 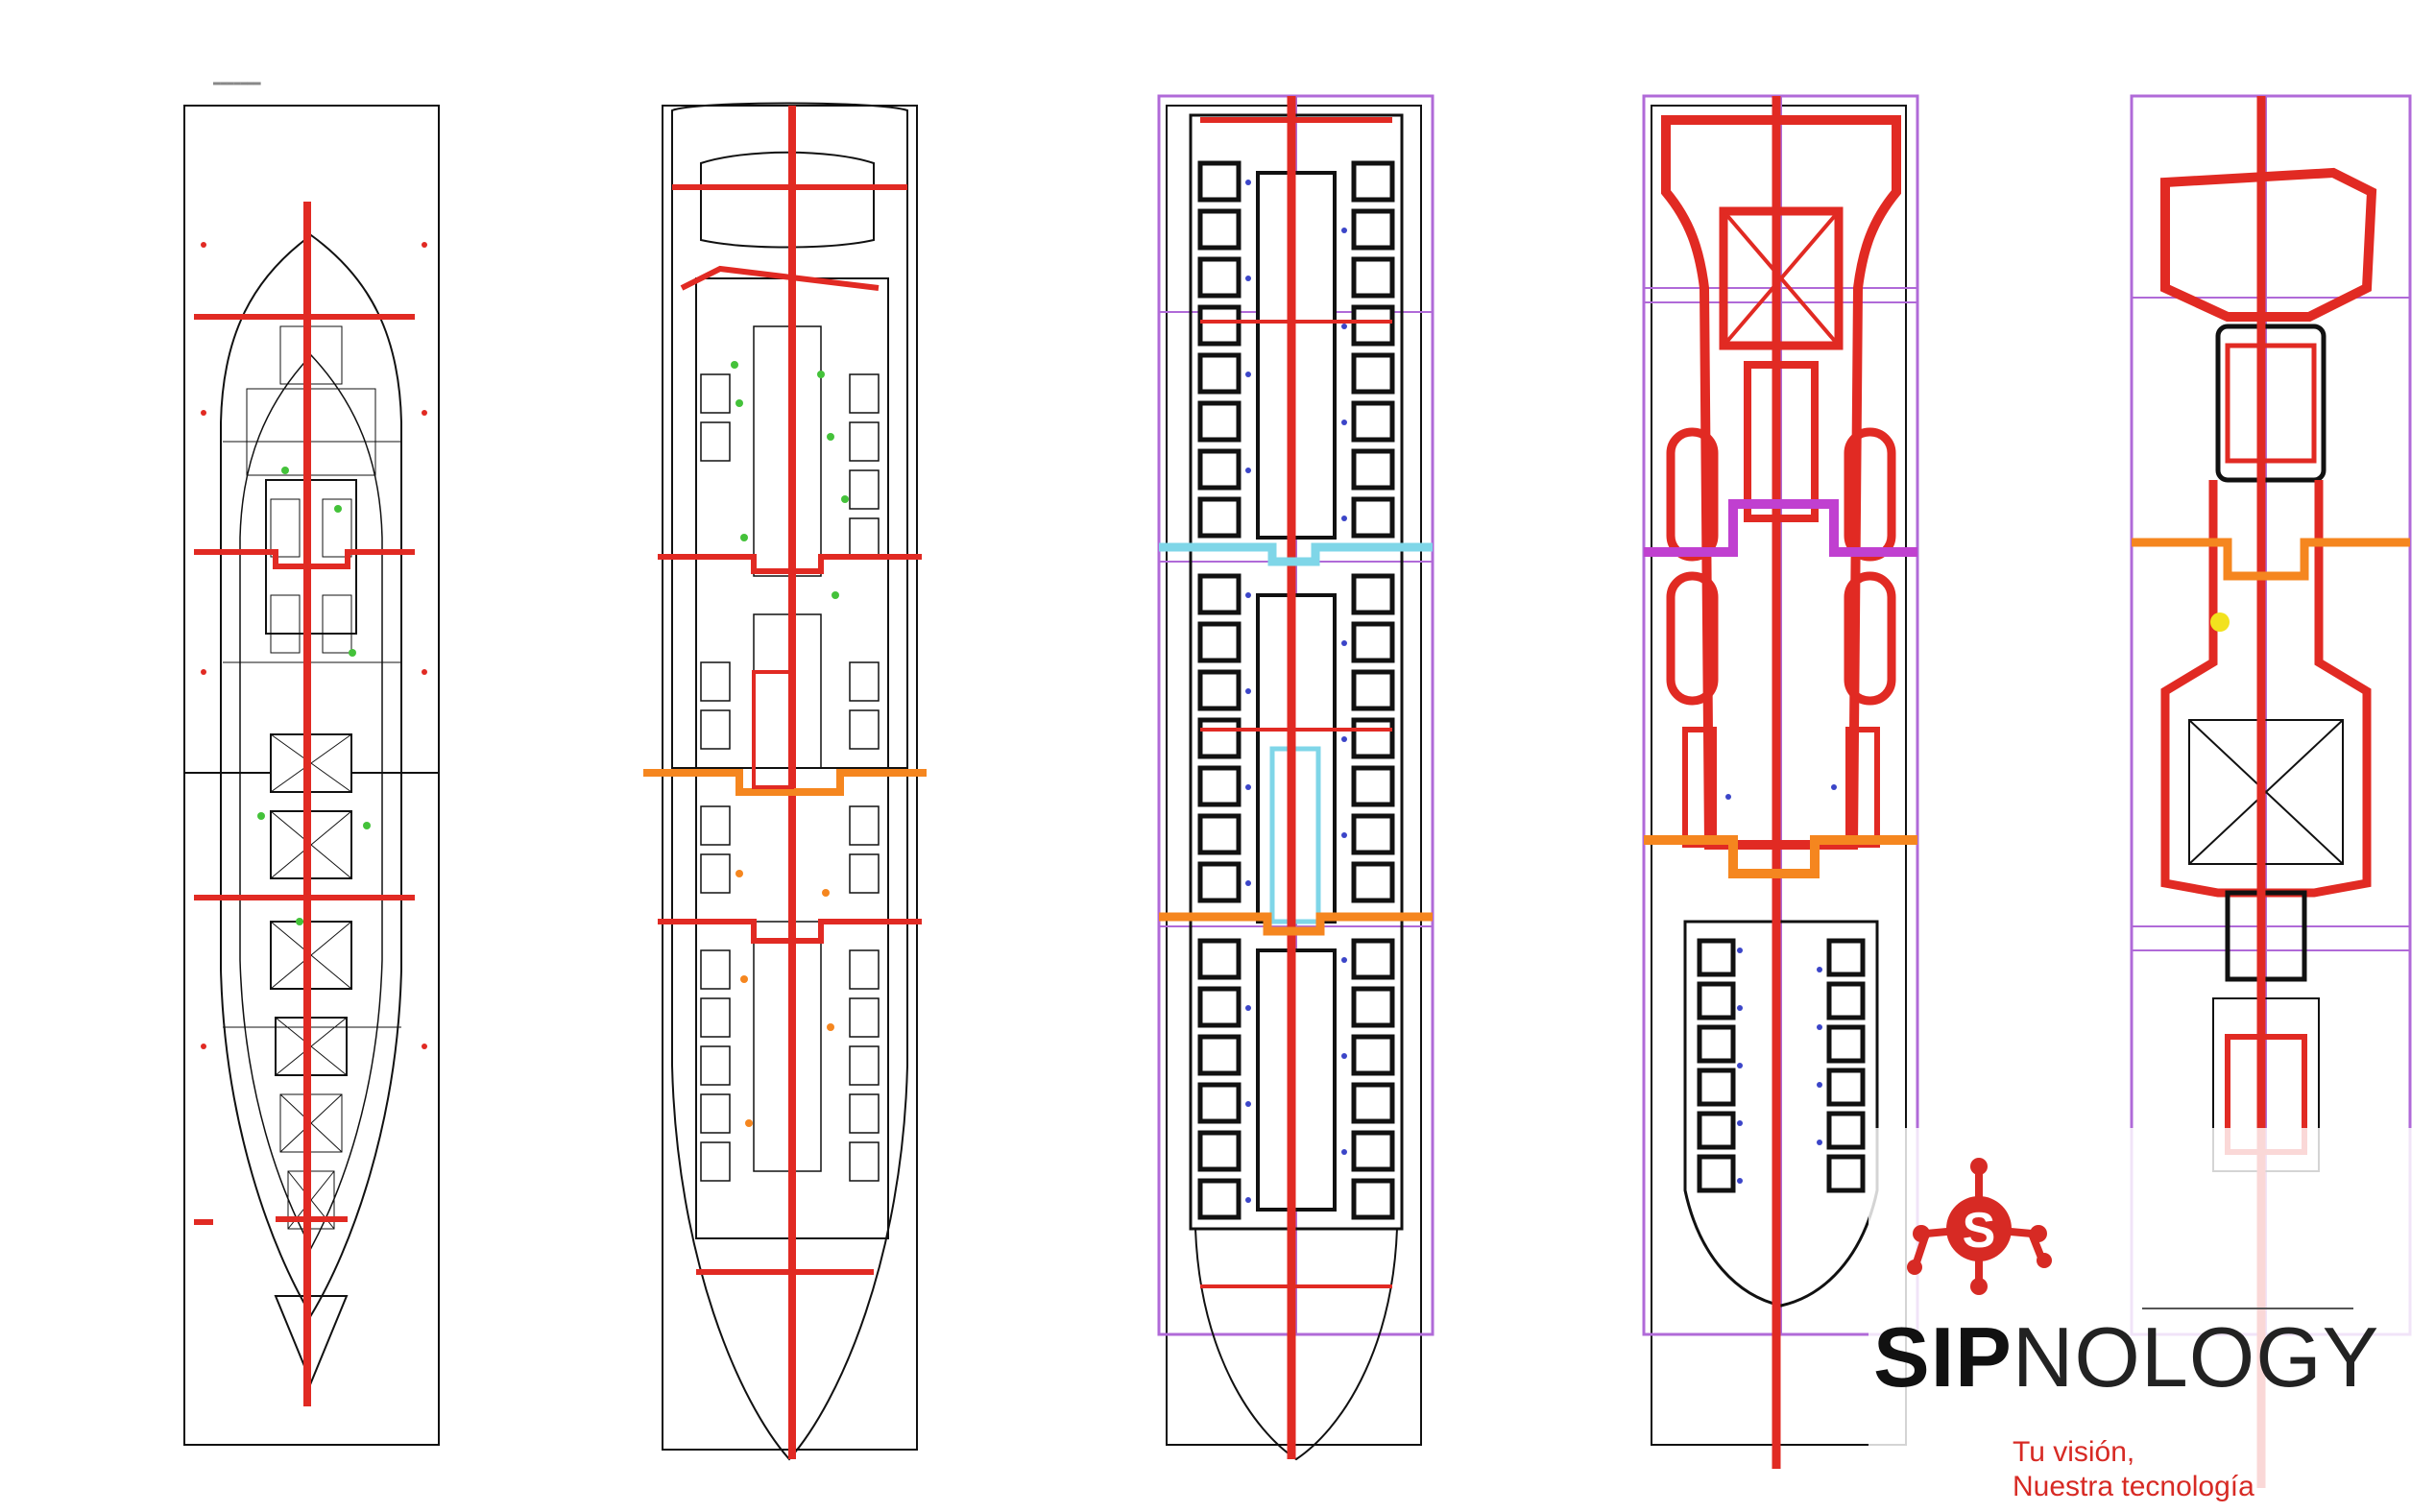 I want to click on deck-plan-4-drawing, so click(x=1780, y=782).